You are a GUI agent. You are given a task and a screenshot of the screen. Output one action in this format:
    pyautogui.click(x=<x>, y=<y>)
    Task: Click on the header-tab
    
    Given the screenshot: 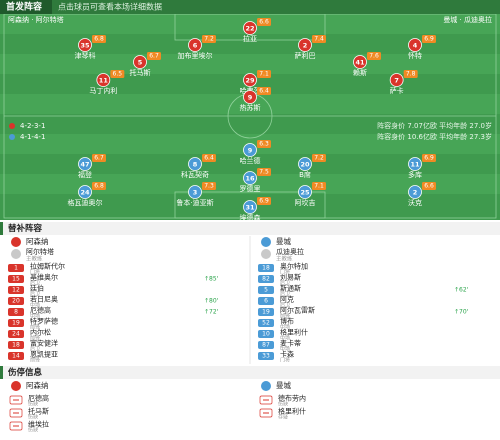 What is the action you would take?
    pyautogui.click(x=26, y=7)
    